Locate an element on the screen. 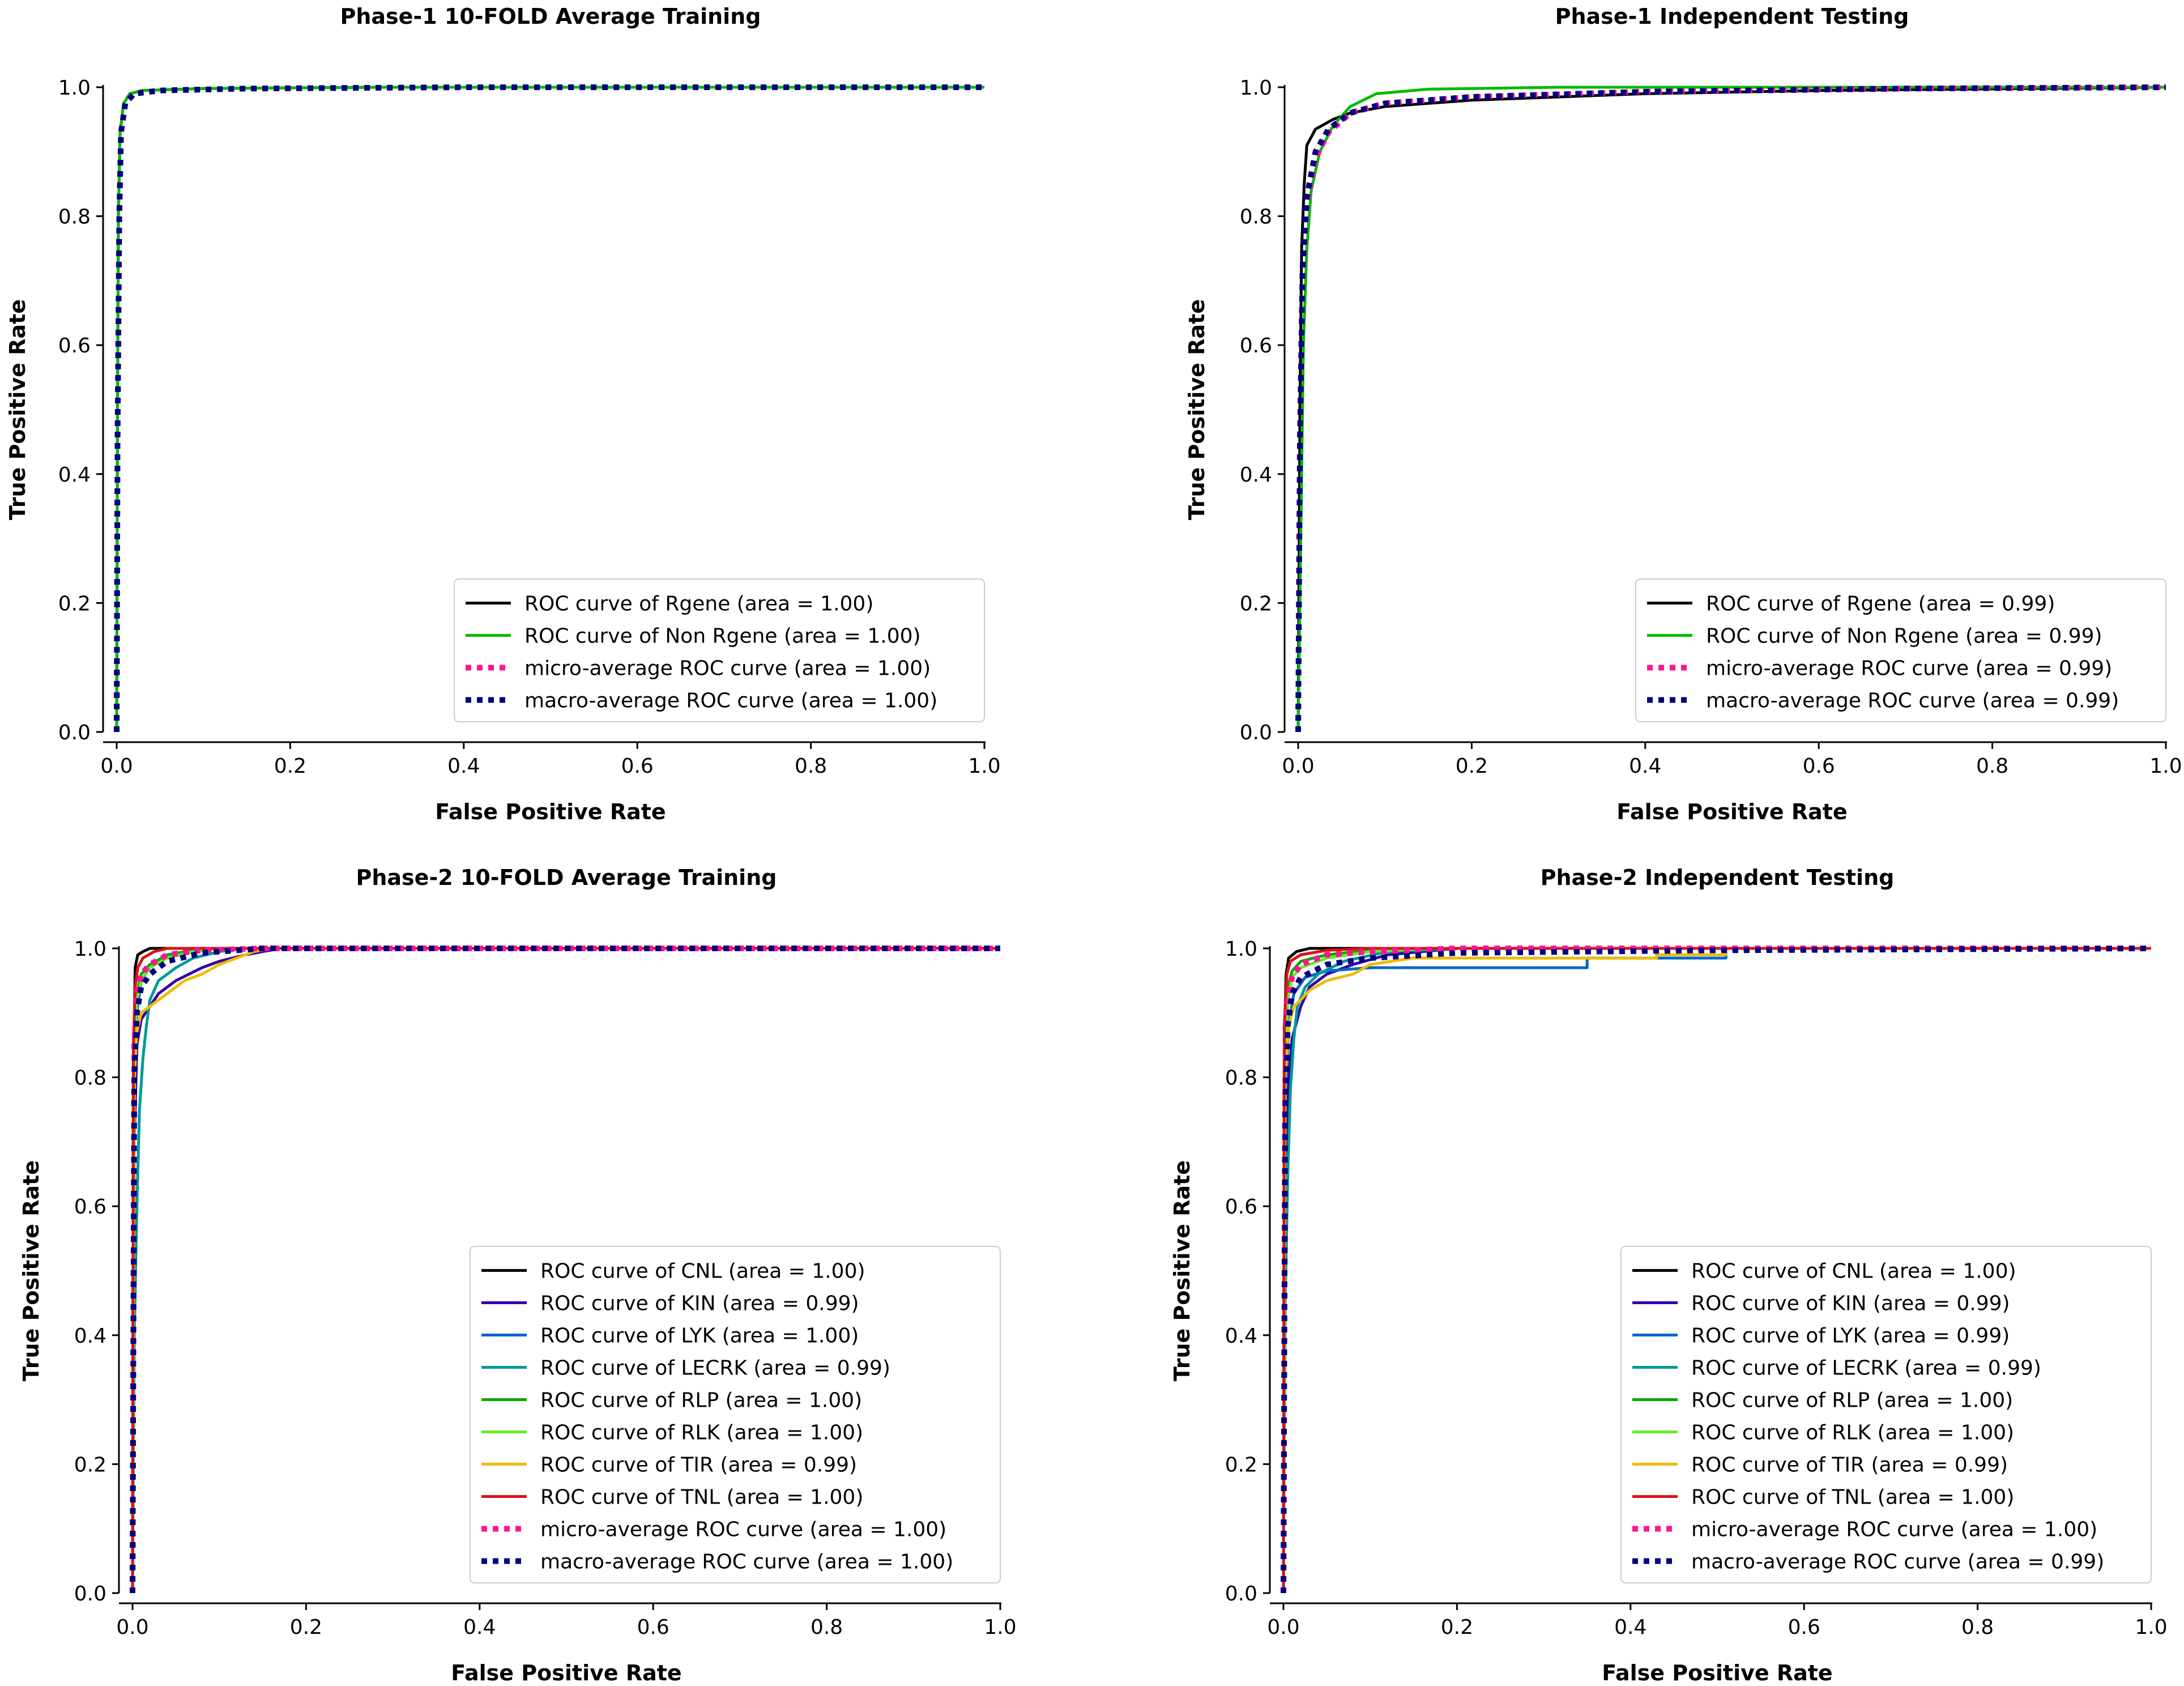  legend-entry: ROC curve of TNL (area = 1.00) is located at coordinates (701, 1498).